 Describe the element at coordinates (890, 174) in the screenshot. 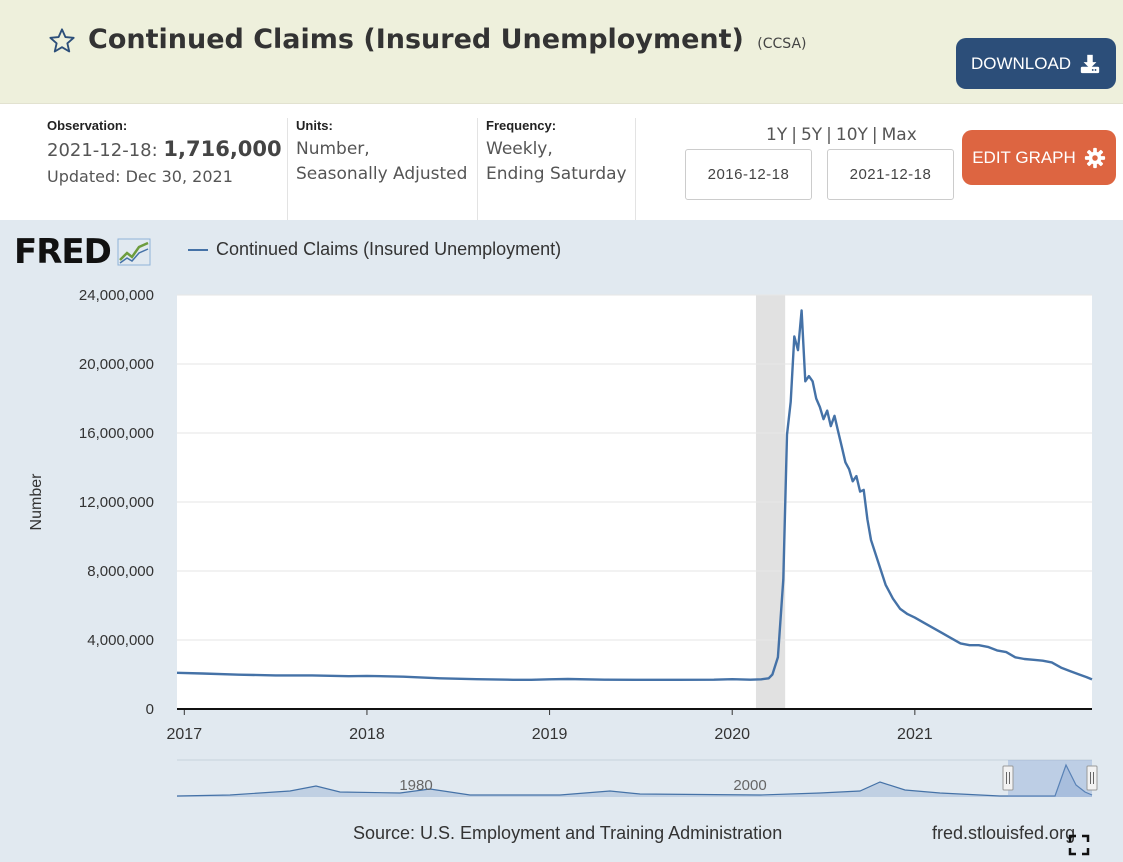

I see `end-date-input: 2021-12-18` at that location.